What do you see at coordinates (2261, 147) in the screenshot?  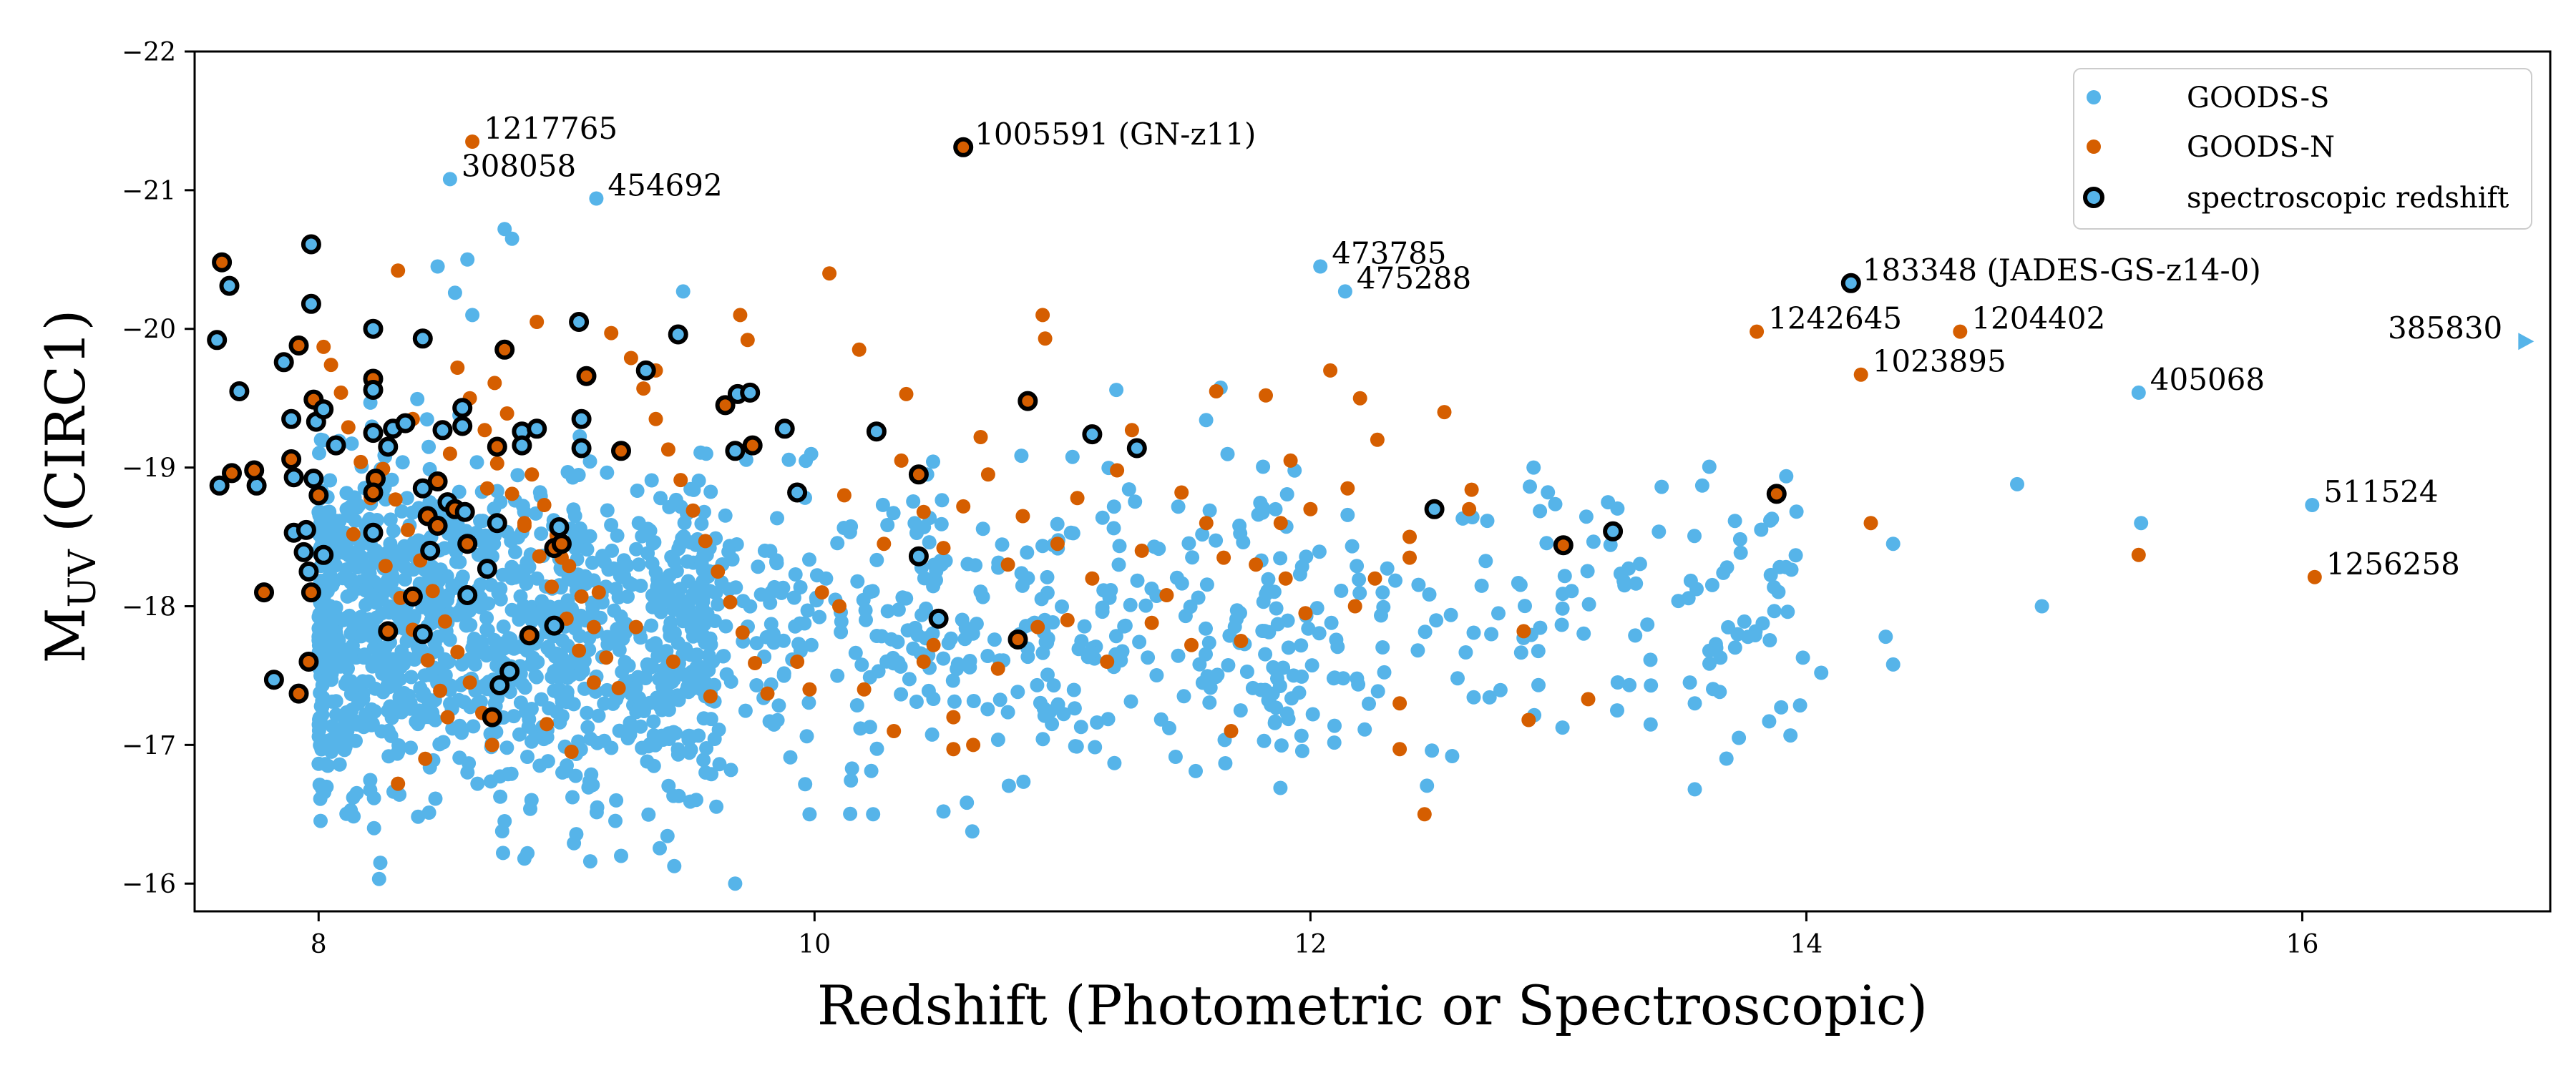 I see `legend-label-goods-n: GOODS-N` at bounding box center [2261, 147].